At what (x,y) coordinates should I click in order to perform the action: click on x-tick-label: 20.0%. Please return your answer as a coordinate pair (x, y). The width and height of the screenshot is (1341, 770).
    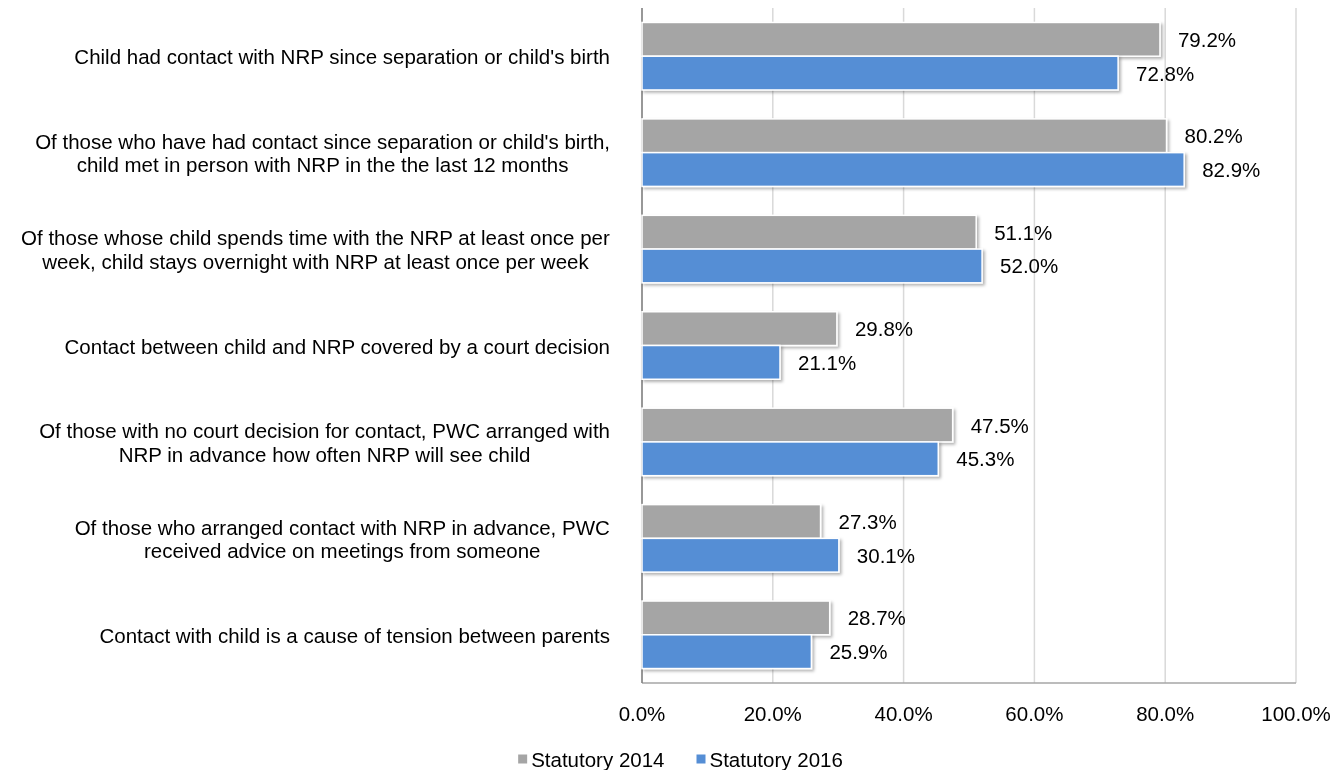
    Looking at the image, I should click on (772, 713).